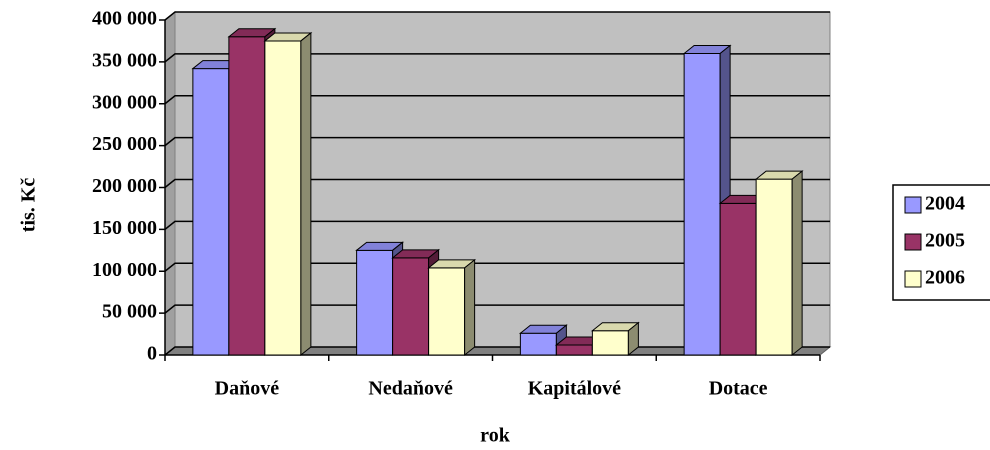  Describe the element at coordinates (738, 389) in the screenshot. I see `x-tick-label: Dotace` at that location.